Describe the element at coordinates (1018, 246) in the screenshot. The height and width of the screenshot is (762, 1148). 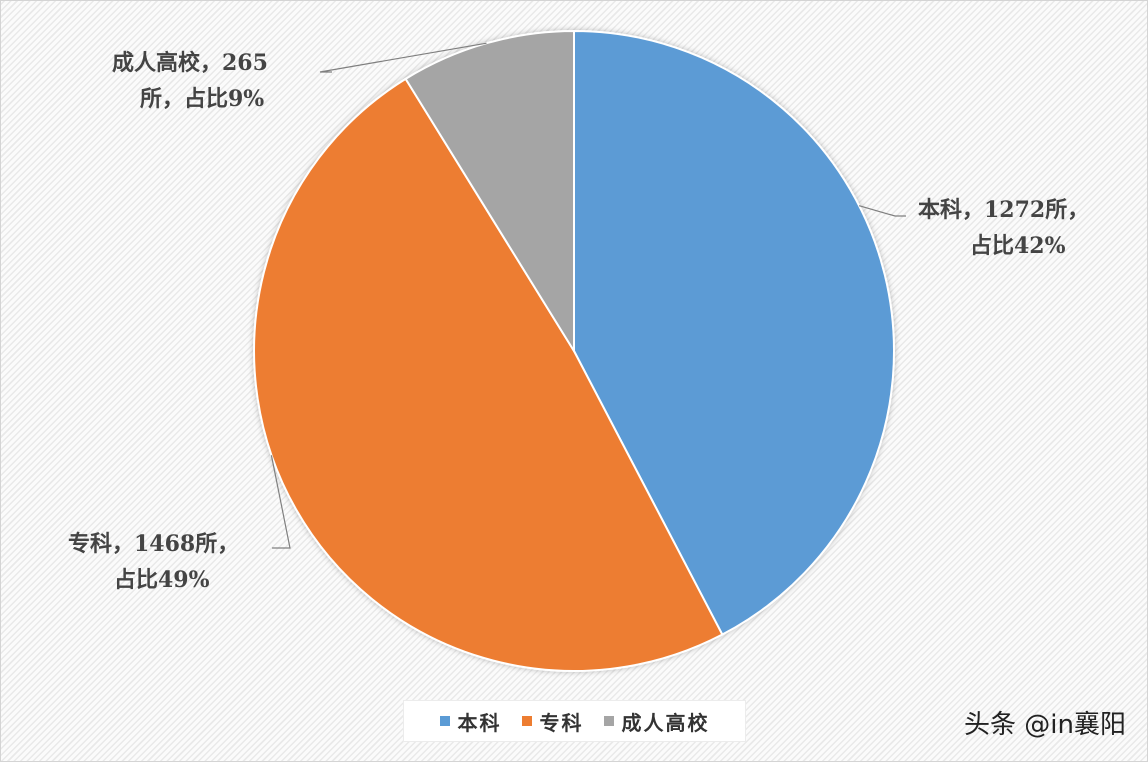
I see `data-label-line2: 占比42%` at that location.